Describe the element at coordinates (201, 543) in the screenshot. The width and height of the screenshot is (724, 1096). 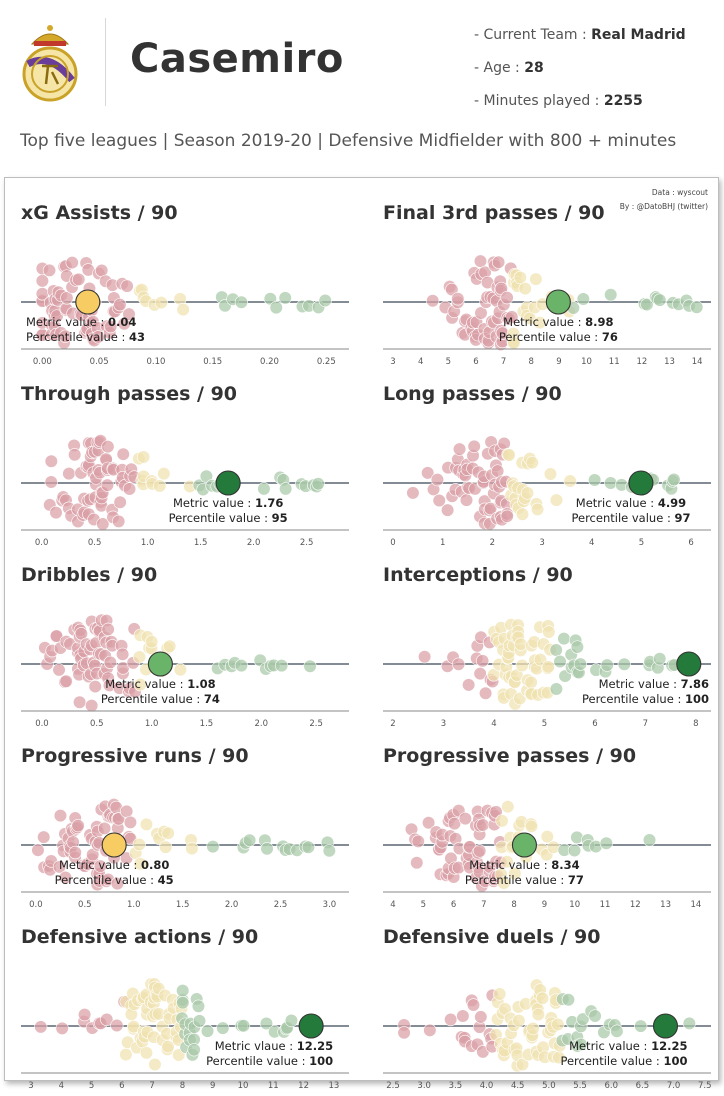
I see `axis-tick-label: 1.5` at that location.